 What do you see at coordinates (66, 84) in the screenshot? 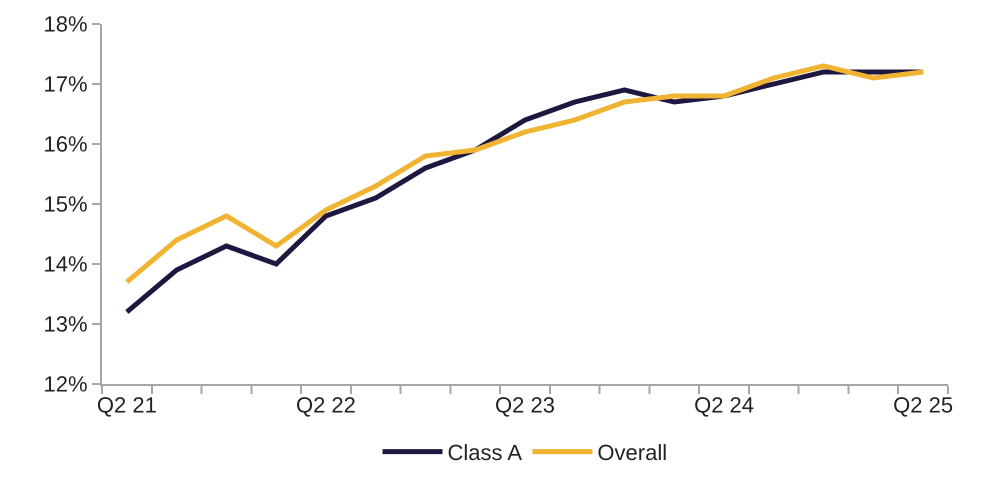
I see `y-tick-label: 17%` at bounding box center [66, 84].